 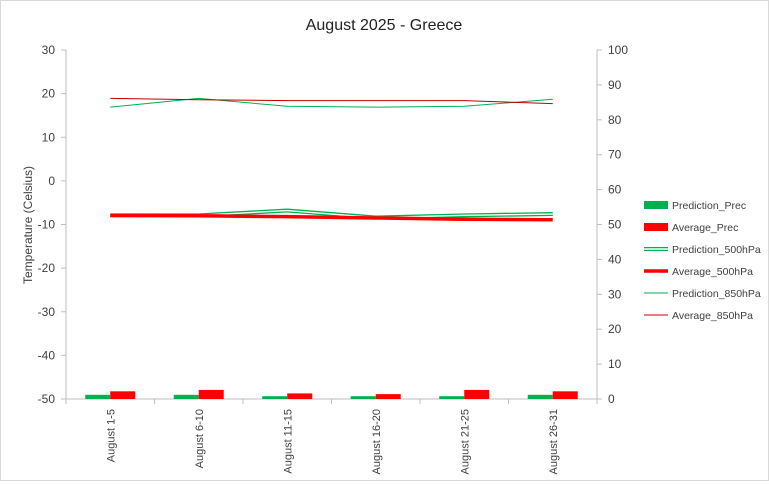 What do you see at coordinates (331, 159) in the screenshot?
I see `lines` at bounding box center [331, 159].